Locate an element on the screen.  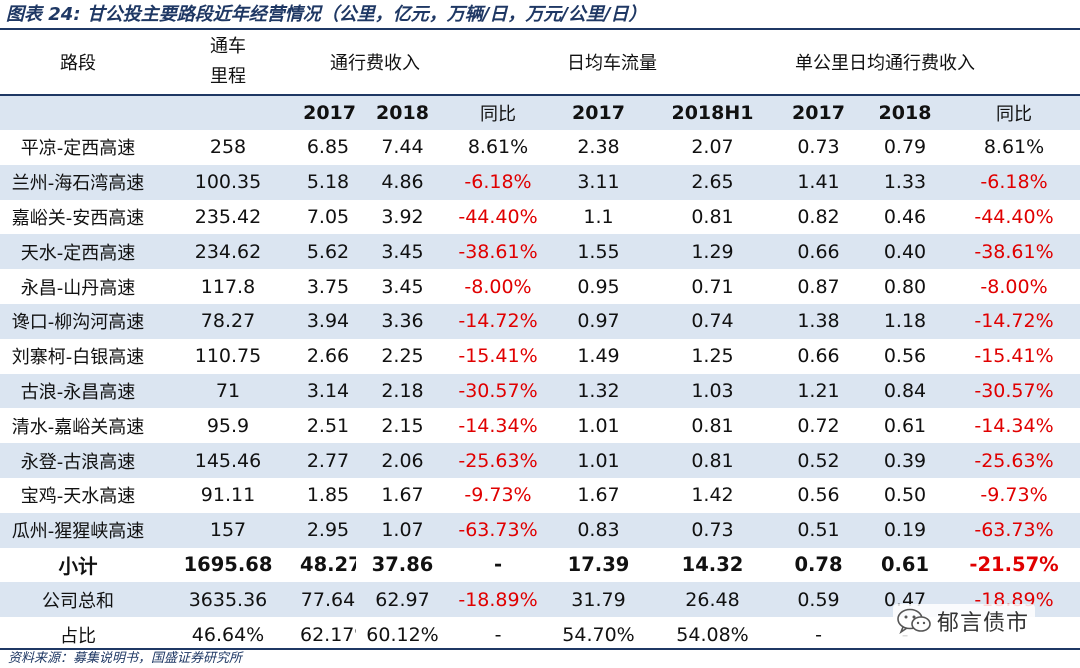
header-toll: 通行费收入 is located at coordinates (423, 62).